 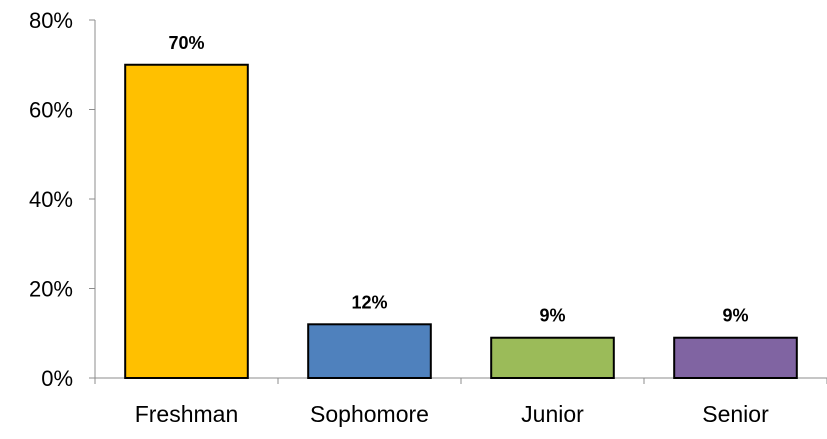 What do you see at coordinates (186, 43) in the screenshot?
I see `data-label-freshman: 70%` at bounding box center [186, 43].